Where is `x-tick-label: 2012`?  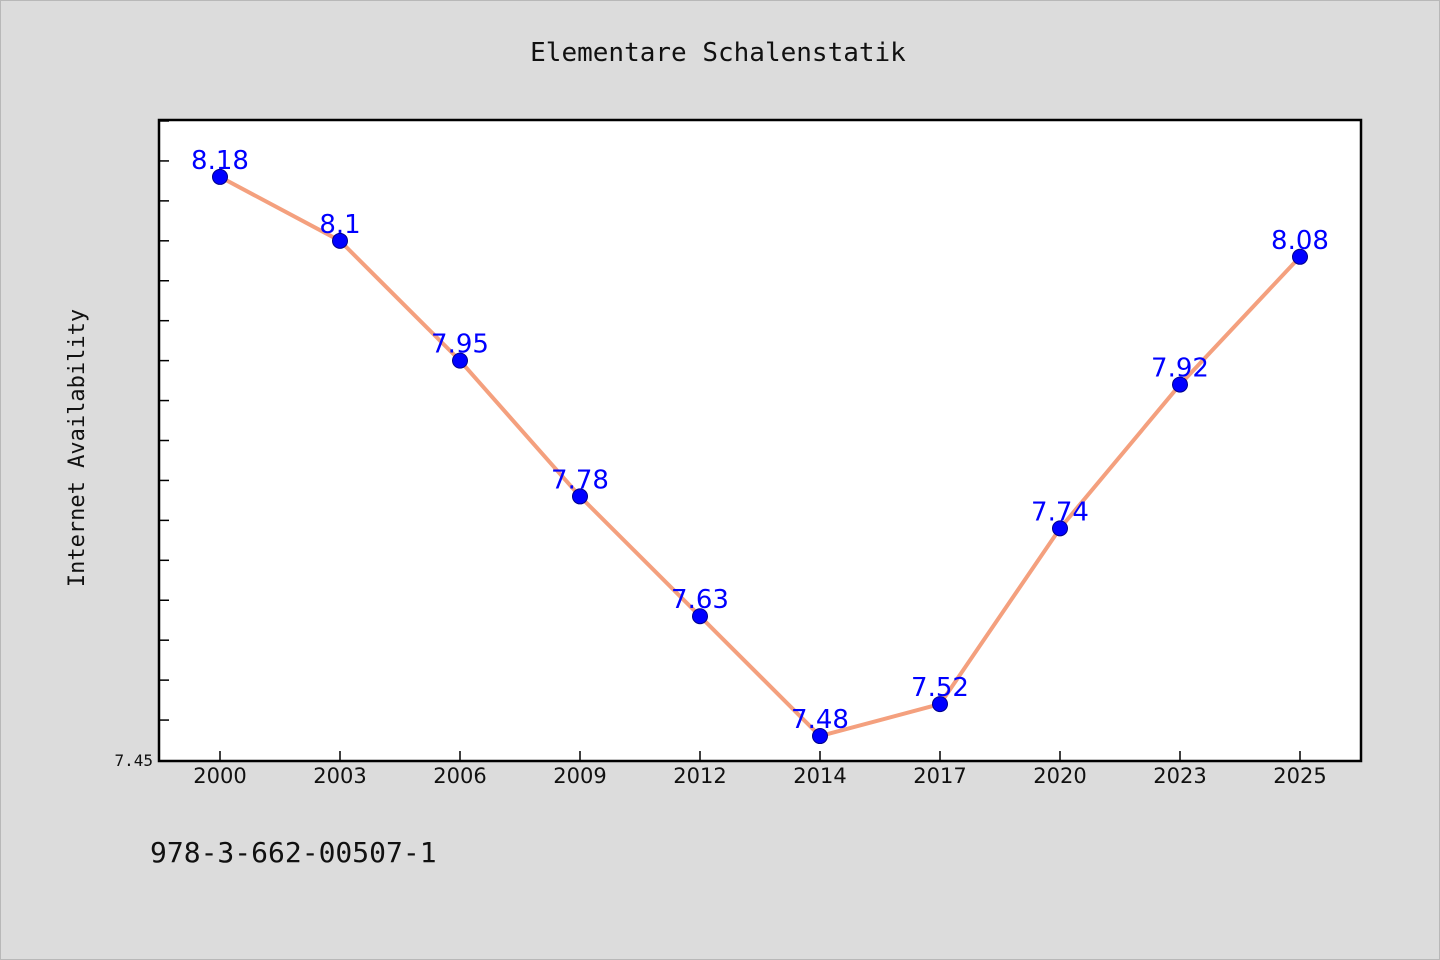 x-tick-label: 2012 is located at coordinates (699, 776).